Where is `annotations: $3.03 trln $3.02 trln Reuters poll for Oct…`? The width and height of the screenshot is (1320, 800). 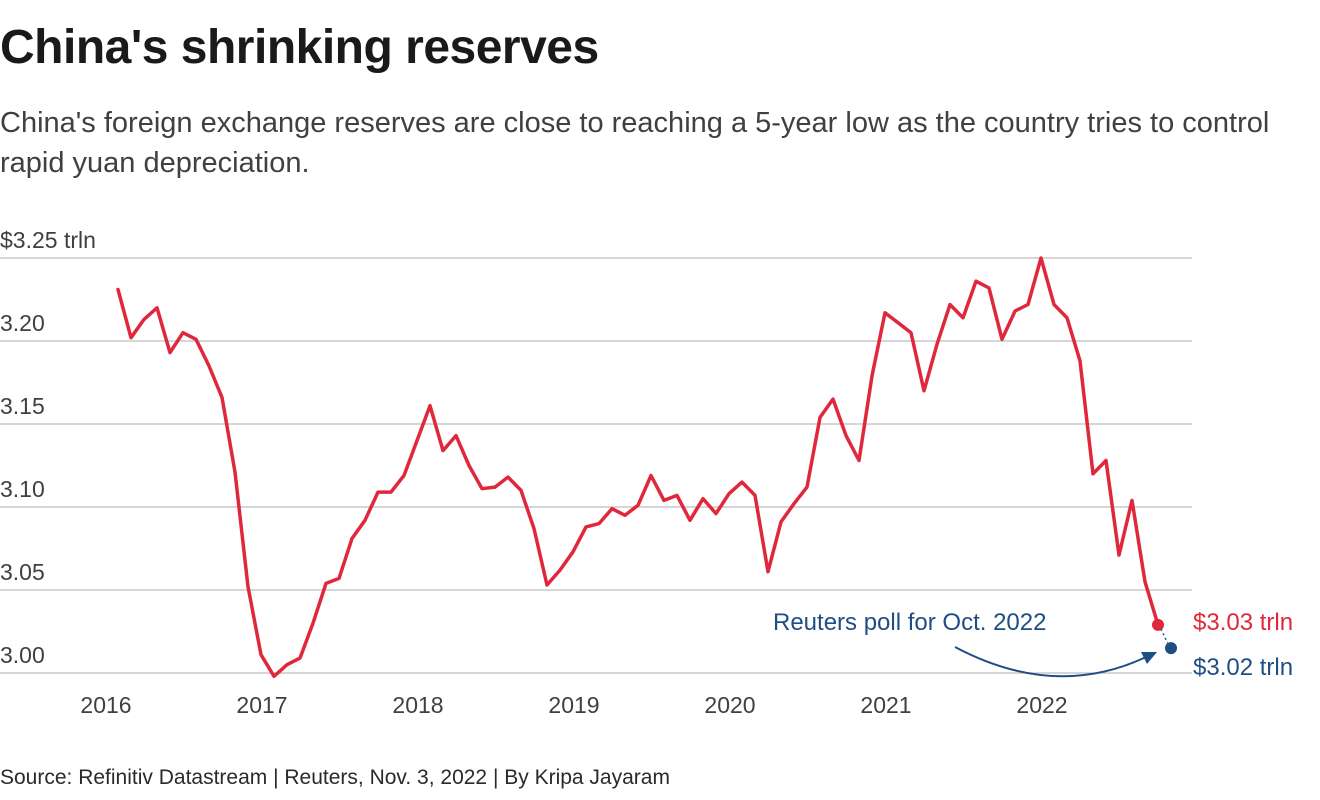 annotations: $3.03 trln $3.02 trln Reuters poll for Oct… is located at coordinates (1033, 645).